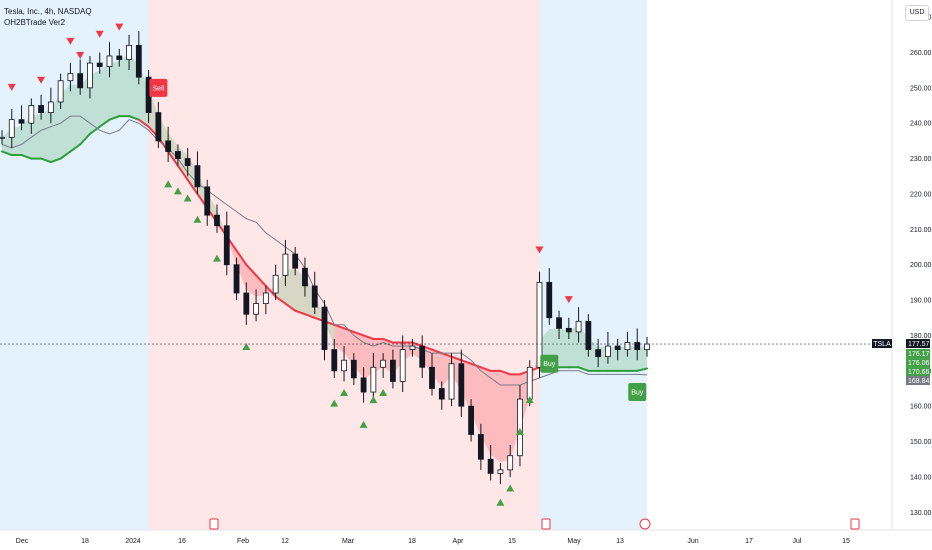  Describe the element at coordinates (921, 230) in the screenshot. I see `price-tick-label: 210.00` at that location.